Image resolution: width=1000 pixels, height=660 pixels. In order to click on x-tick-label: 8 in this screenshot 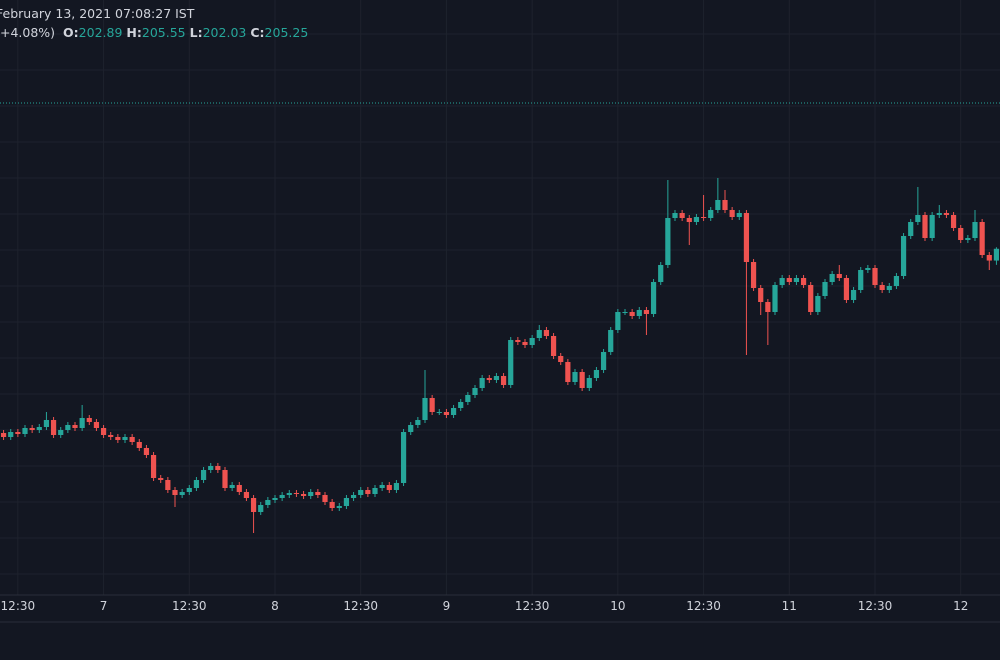, I will do `click(275, 606)`.